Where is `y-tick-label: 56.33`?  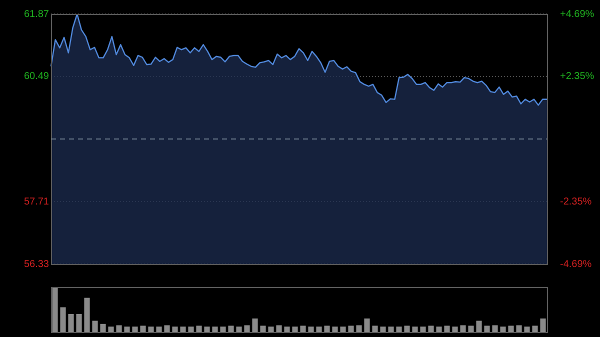
y-tick-label: 56.33 is located at coordinates (37, 264).